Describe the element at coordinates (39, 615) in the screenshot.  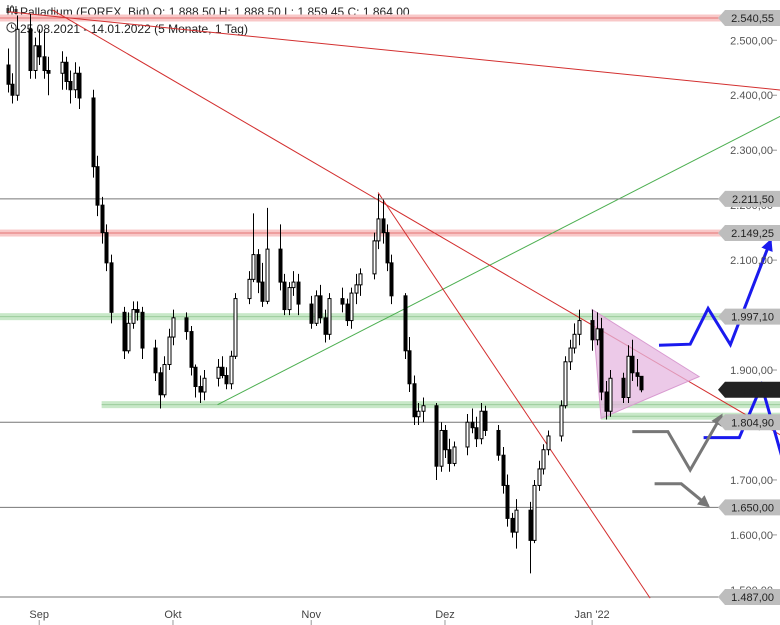
I see `x-tick-label: Sep` at that location.